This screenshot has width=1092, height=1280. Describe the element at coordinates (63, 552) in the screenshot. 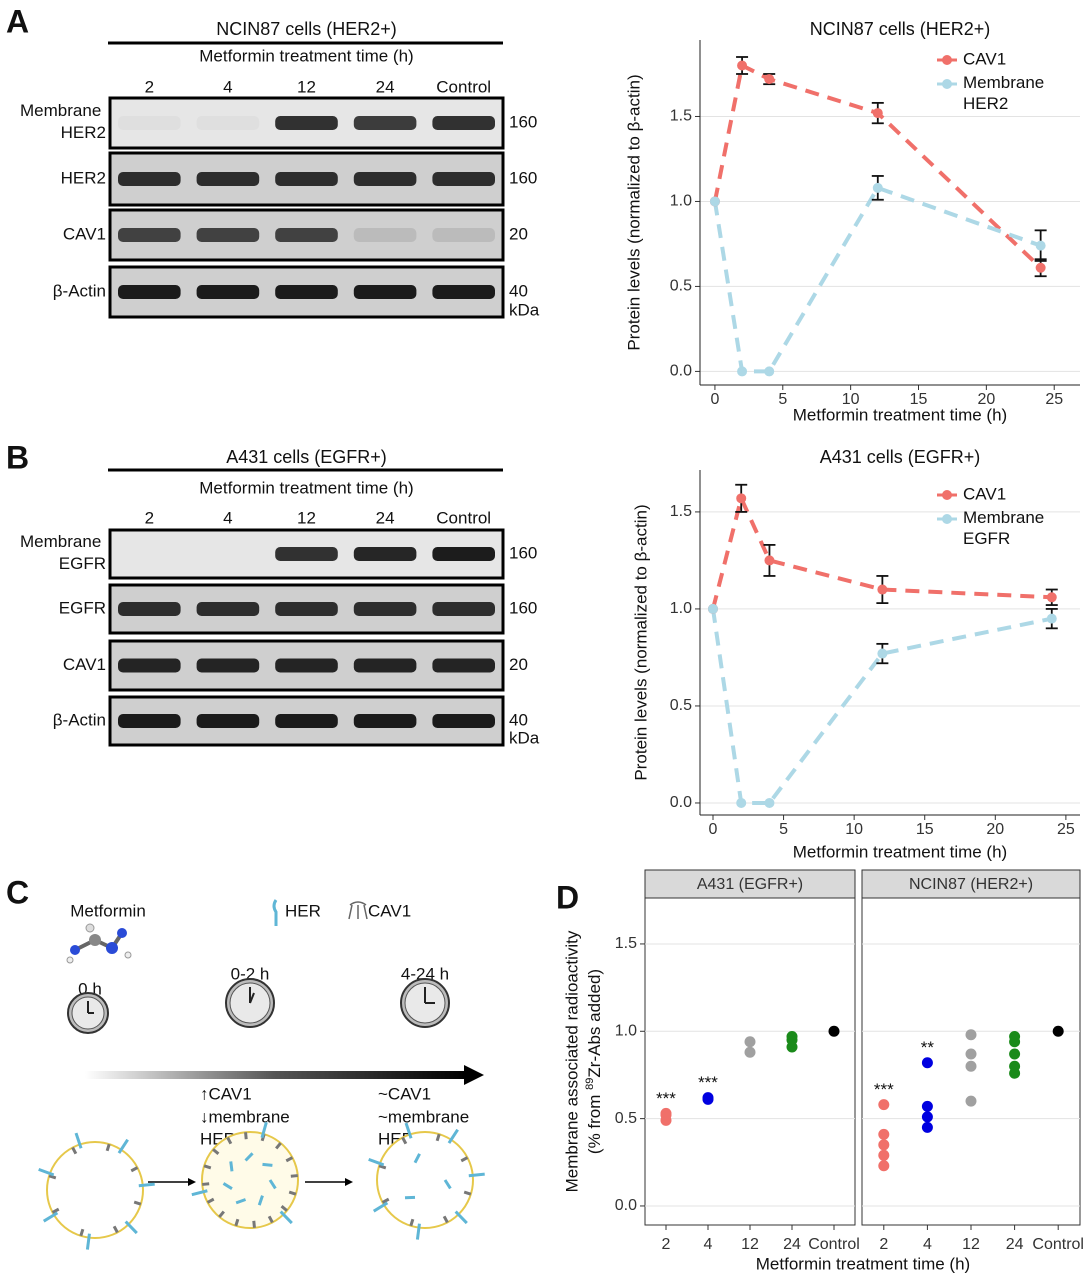

I see `row-label: Membrane EGFR` at that location.